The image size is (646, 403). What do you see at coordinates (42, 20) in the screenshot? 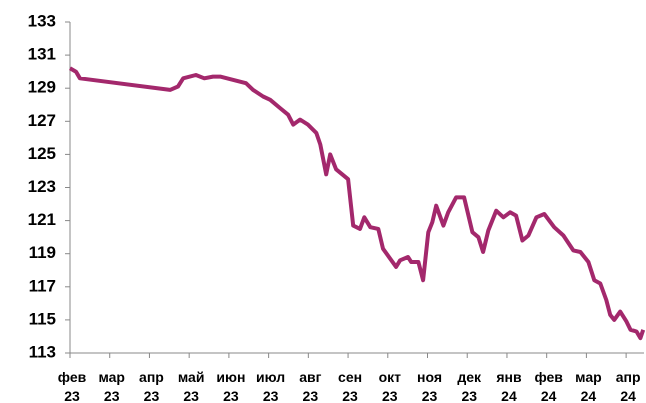
I see `y-tick-label: 133` at bounding box center [42, 20].